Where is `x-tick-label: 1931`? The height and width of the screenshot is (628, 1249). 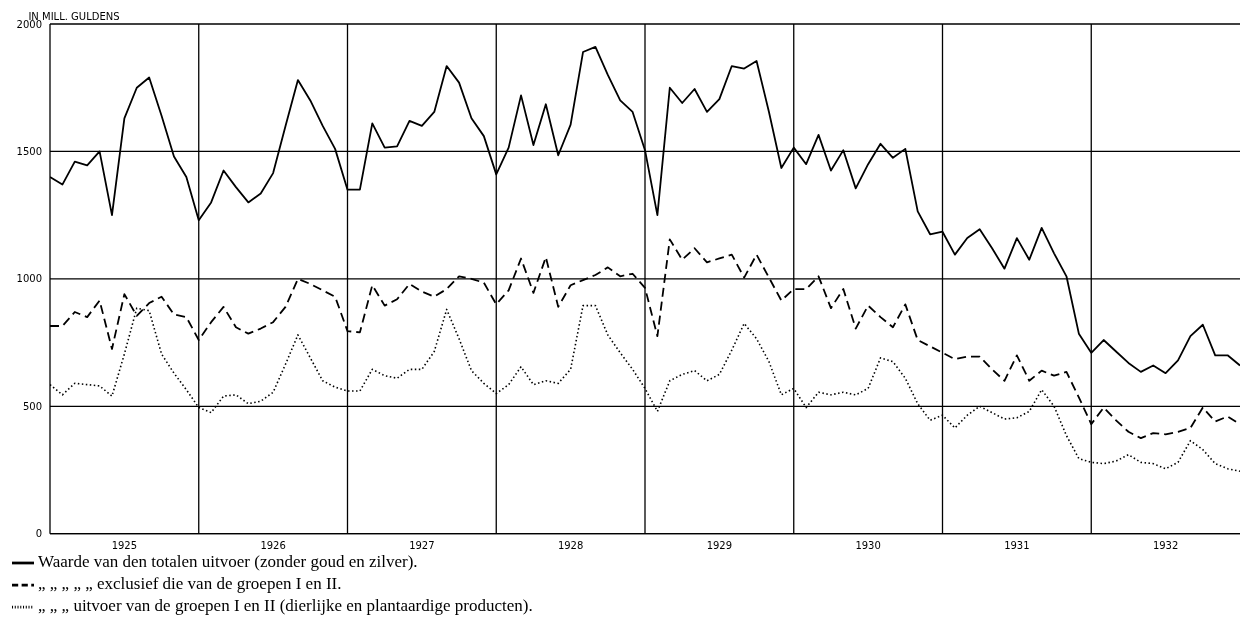
x-tick-label: 1931 is located at coordinates (1017, 545).